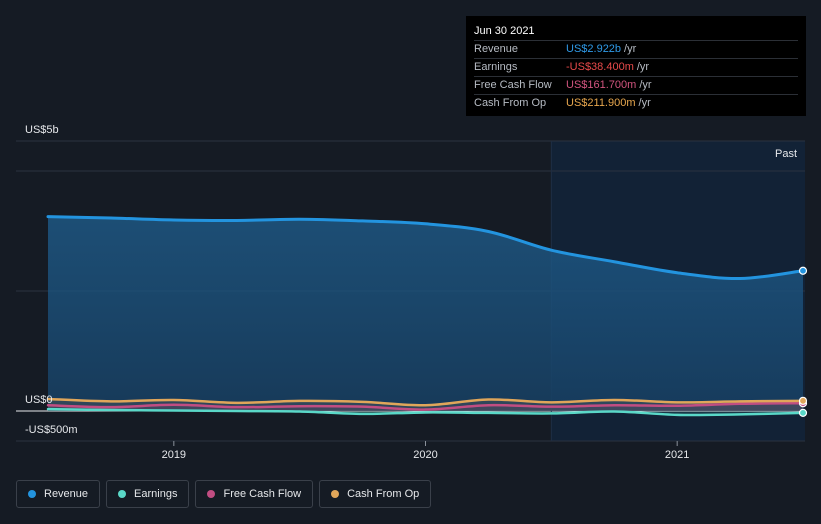 This screenshot has width=821, height=524. I want to click on y-axis-zero-label: US$0, so click(39, 400).